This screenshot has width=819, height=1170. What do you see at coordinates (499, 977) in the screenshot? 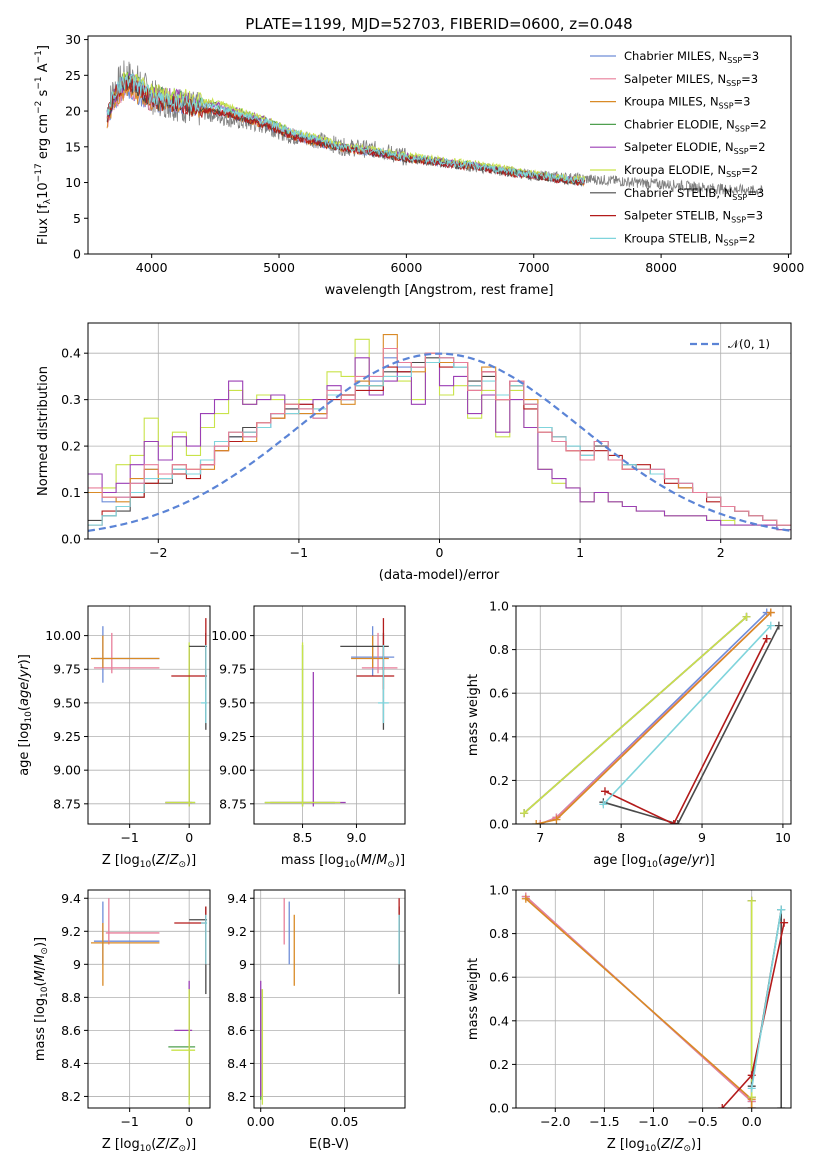
I see `y-tick-label: 0.6` at bounding box center [499, 977].